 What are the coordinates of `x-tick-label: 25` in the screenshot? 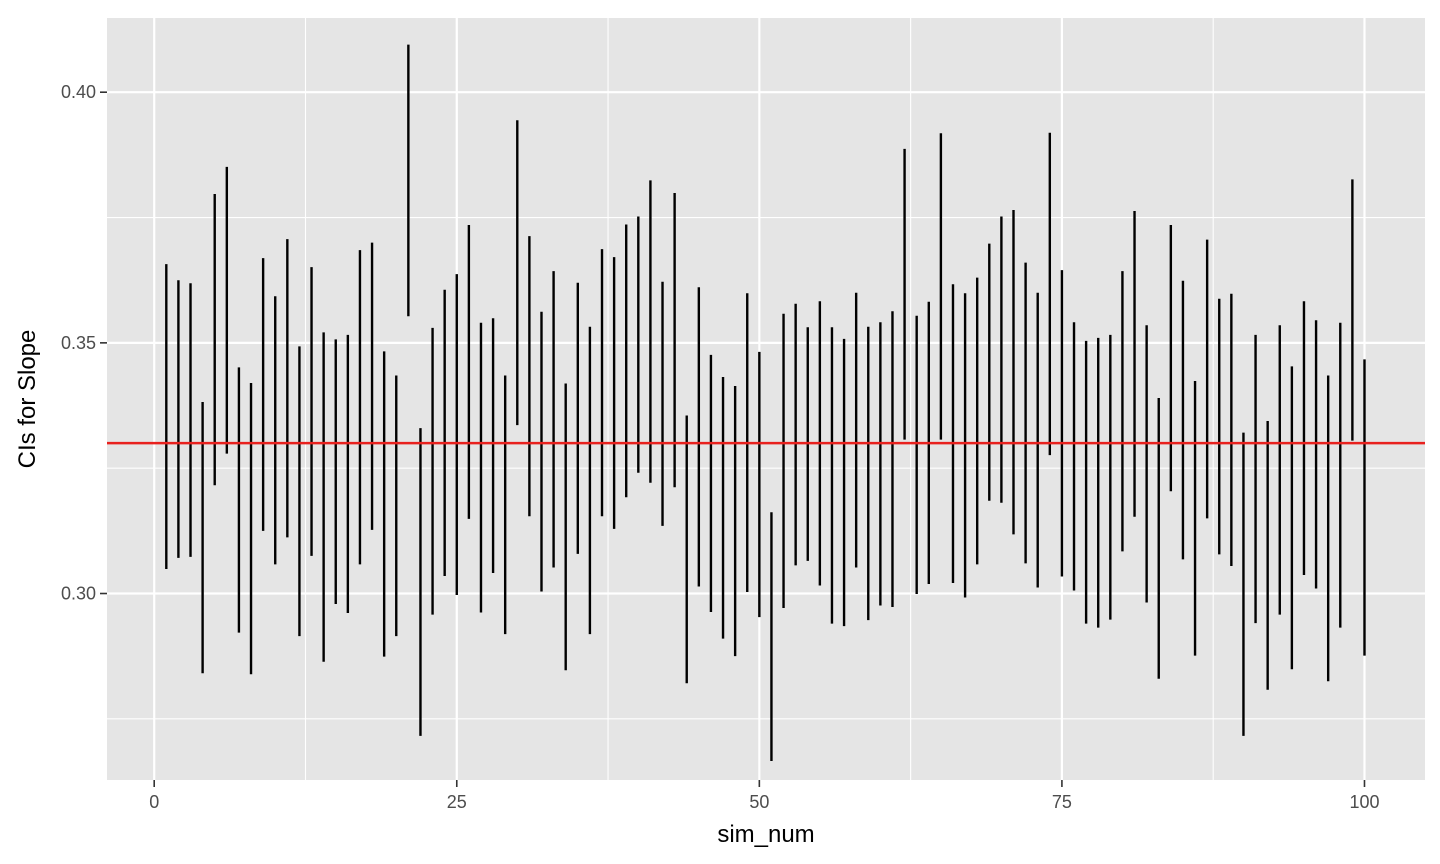 It's located at (457, 802).